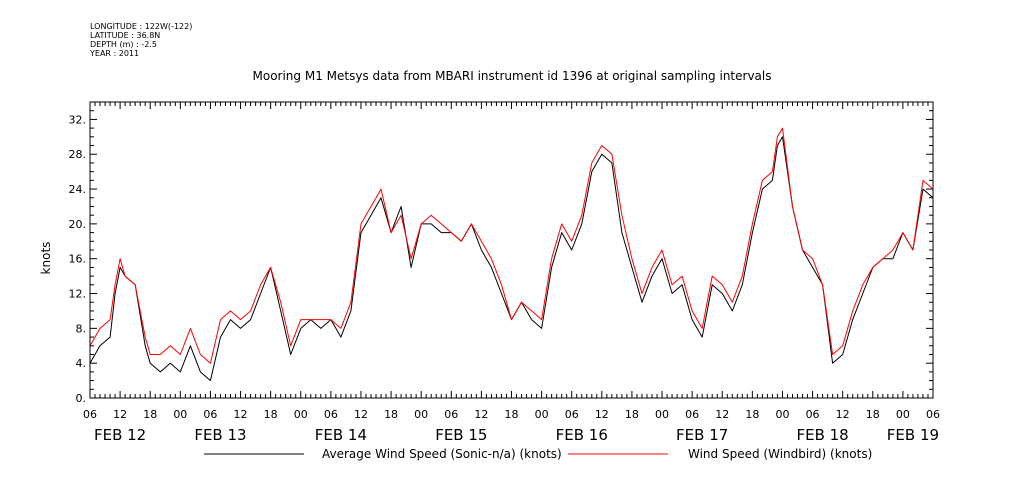 Image resolution: width=1009 pixels, height=504 pixels. Describe the element at coordinates (702, 435) in the screenshot. I see `day-label: FEB 17` at that location.